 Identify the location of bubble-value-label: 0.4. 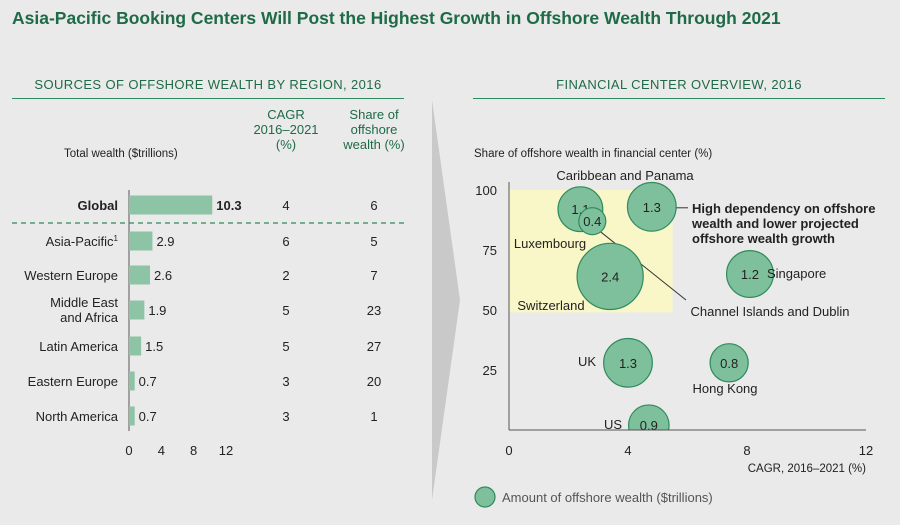
(592, 221).